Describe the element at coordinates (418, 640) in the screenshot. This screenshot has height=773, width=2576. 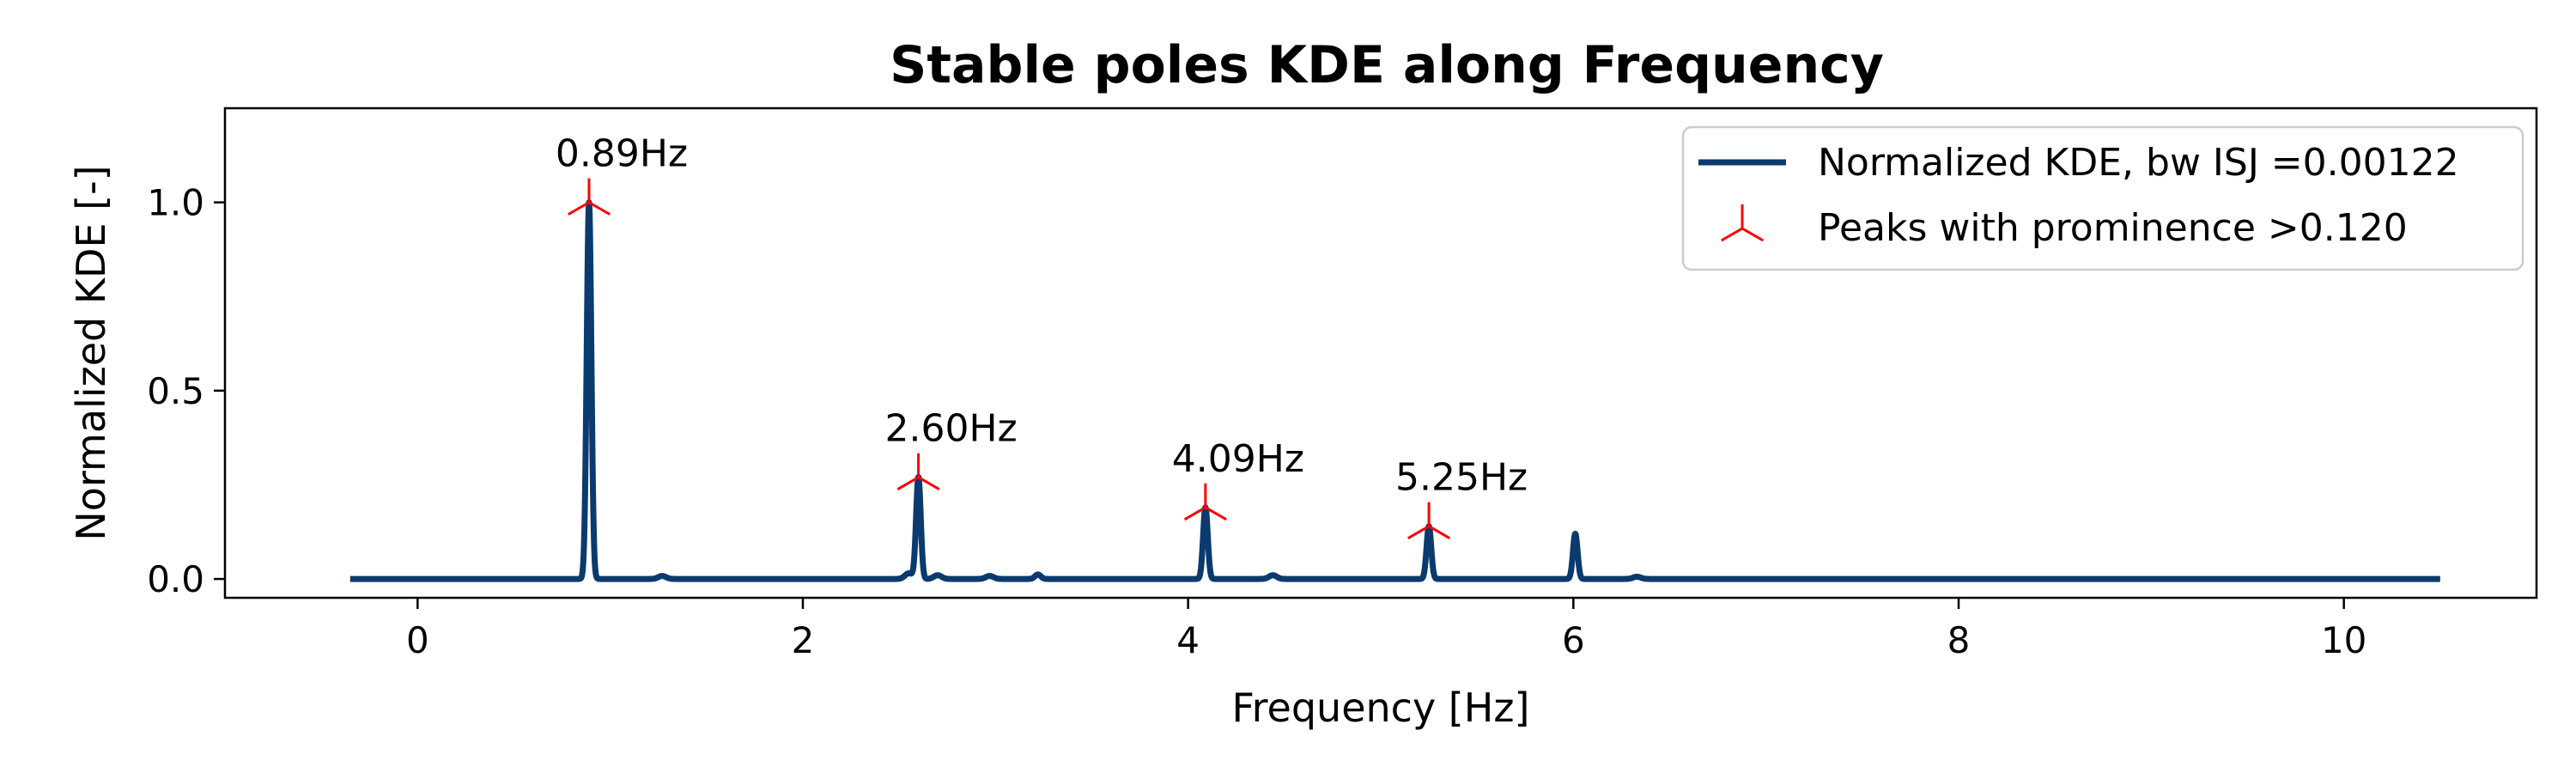
I see `x-tick-label: 0` at that location.